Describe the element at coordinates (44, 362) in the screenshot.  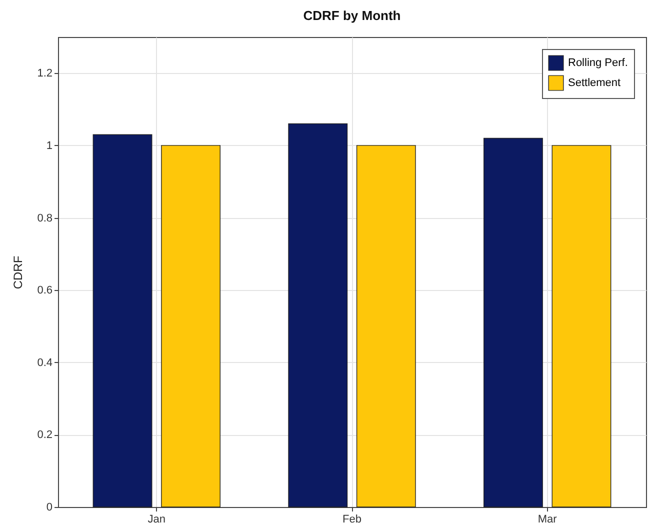
I see `y-tick-label: 0.4` at that location.